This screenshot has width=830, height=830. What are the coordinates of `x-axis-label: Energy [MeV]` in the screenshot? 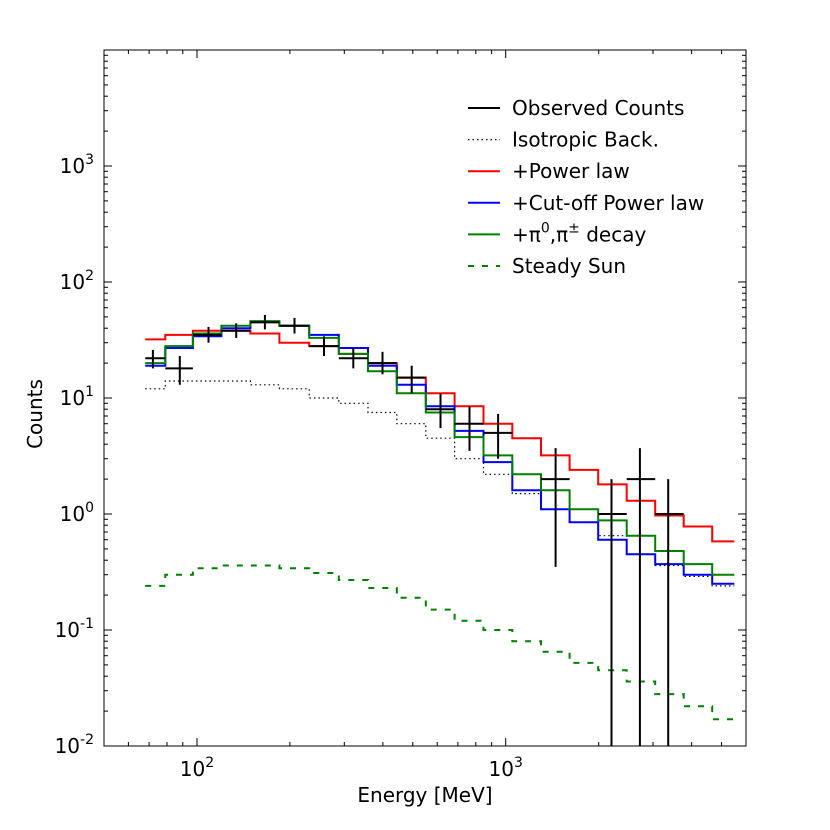 It's located at (424, 795).